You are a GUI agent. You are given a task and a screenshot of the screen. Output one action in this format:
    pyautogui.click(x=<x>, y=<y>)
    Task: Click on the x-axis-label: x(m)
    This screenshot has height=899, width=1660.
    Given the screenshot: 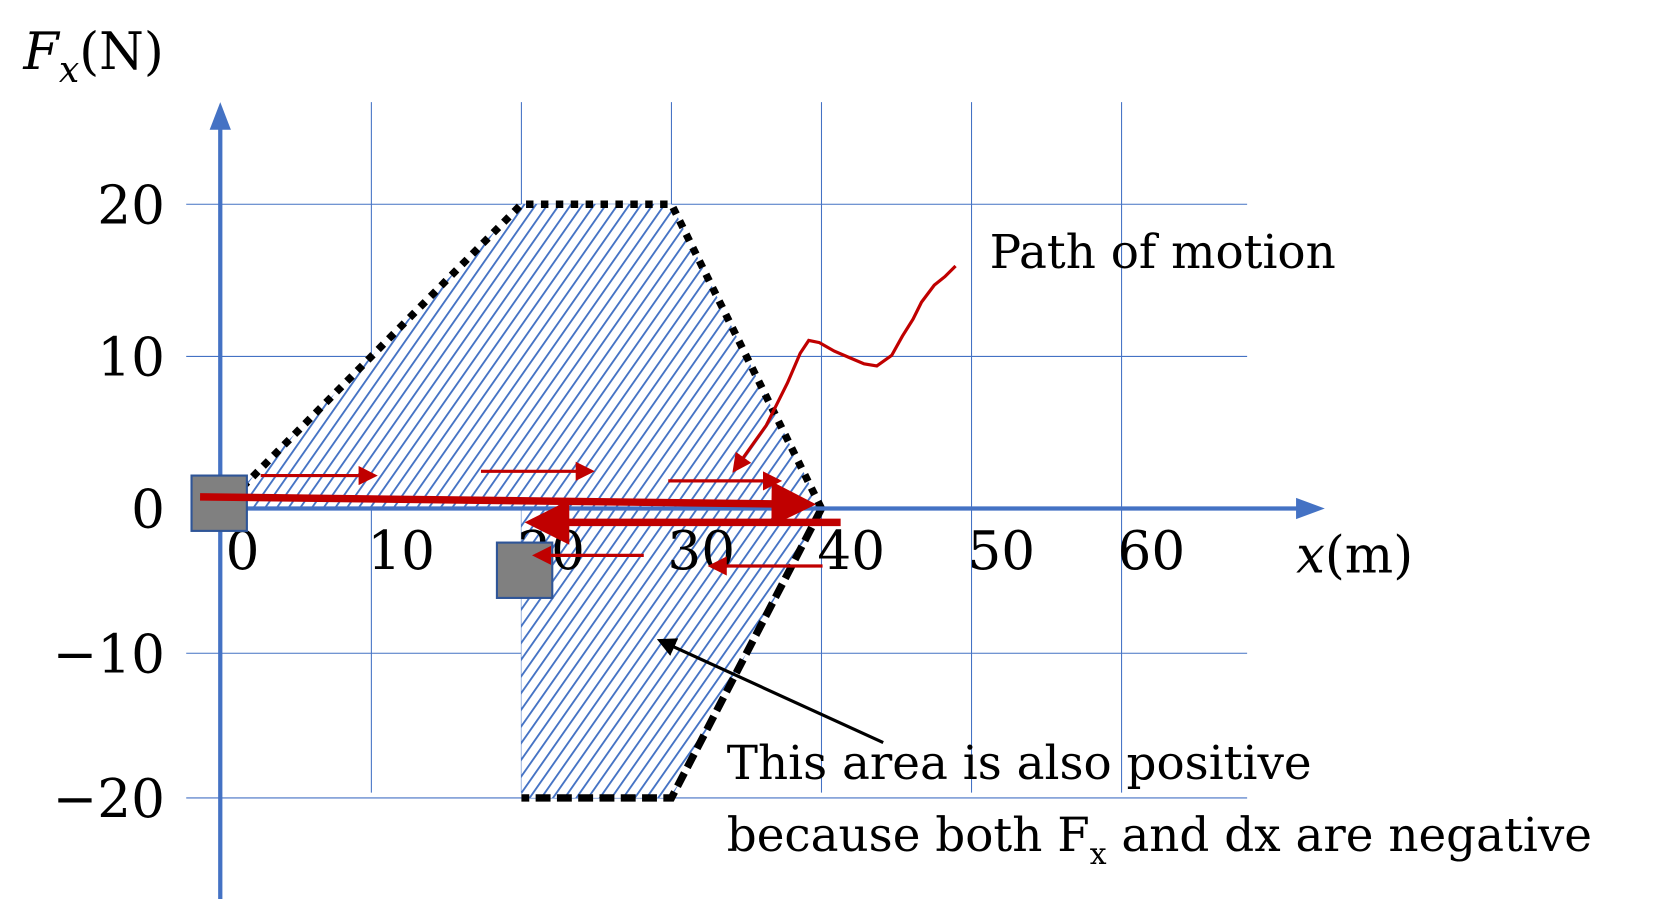 What is the action you would take?
    pyautogui.click(x=1354, y=555)
    